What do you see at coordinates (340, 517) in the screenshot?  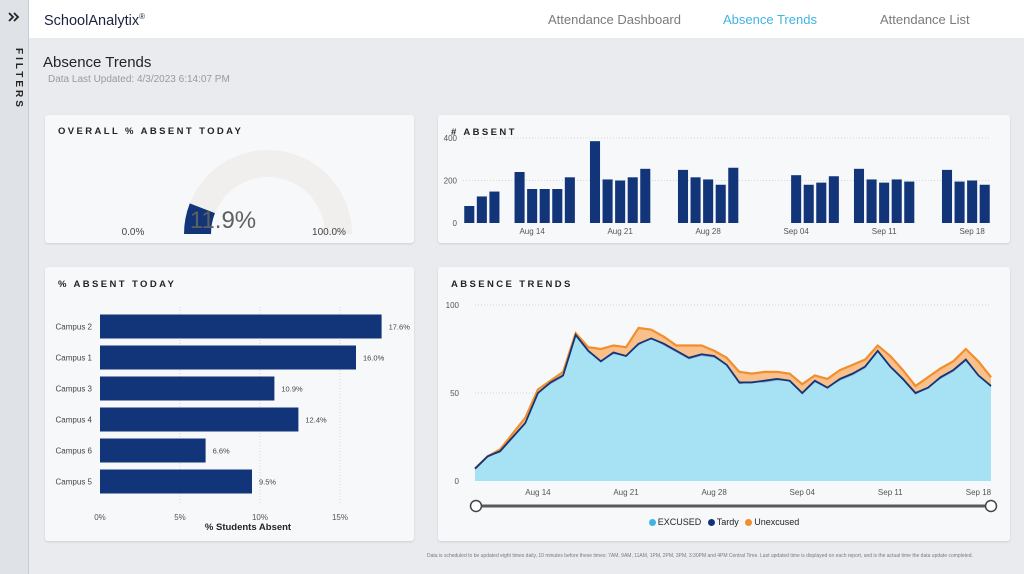 I see `campus-x-tick: 15%` at bounding box center [340, 517].